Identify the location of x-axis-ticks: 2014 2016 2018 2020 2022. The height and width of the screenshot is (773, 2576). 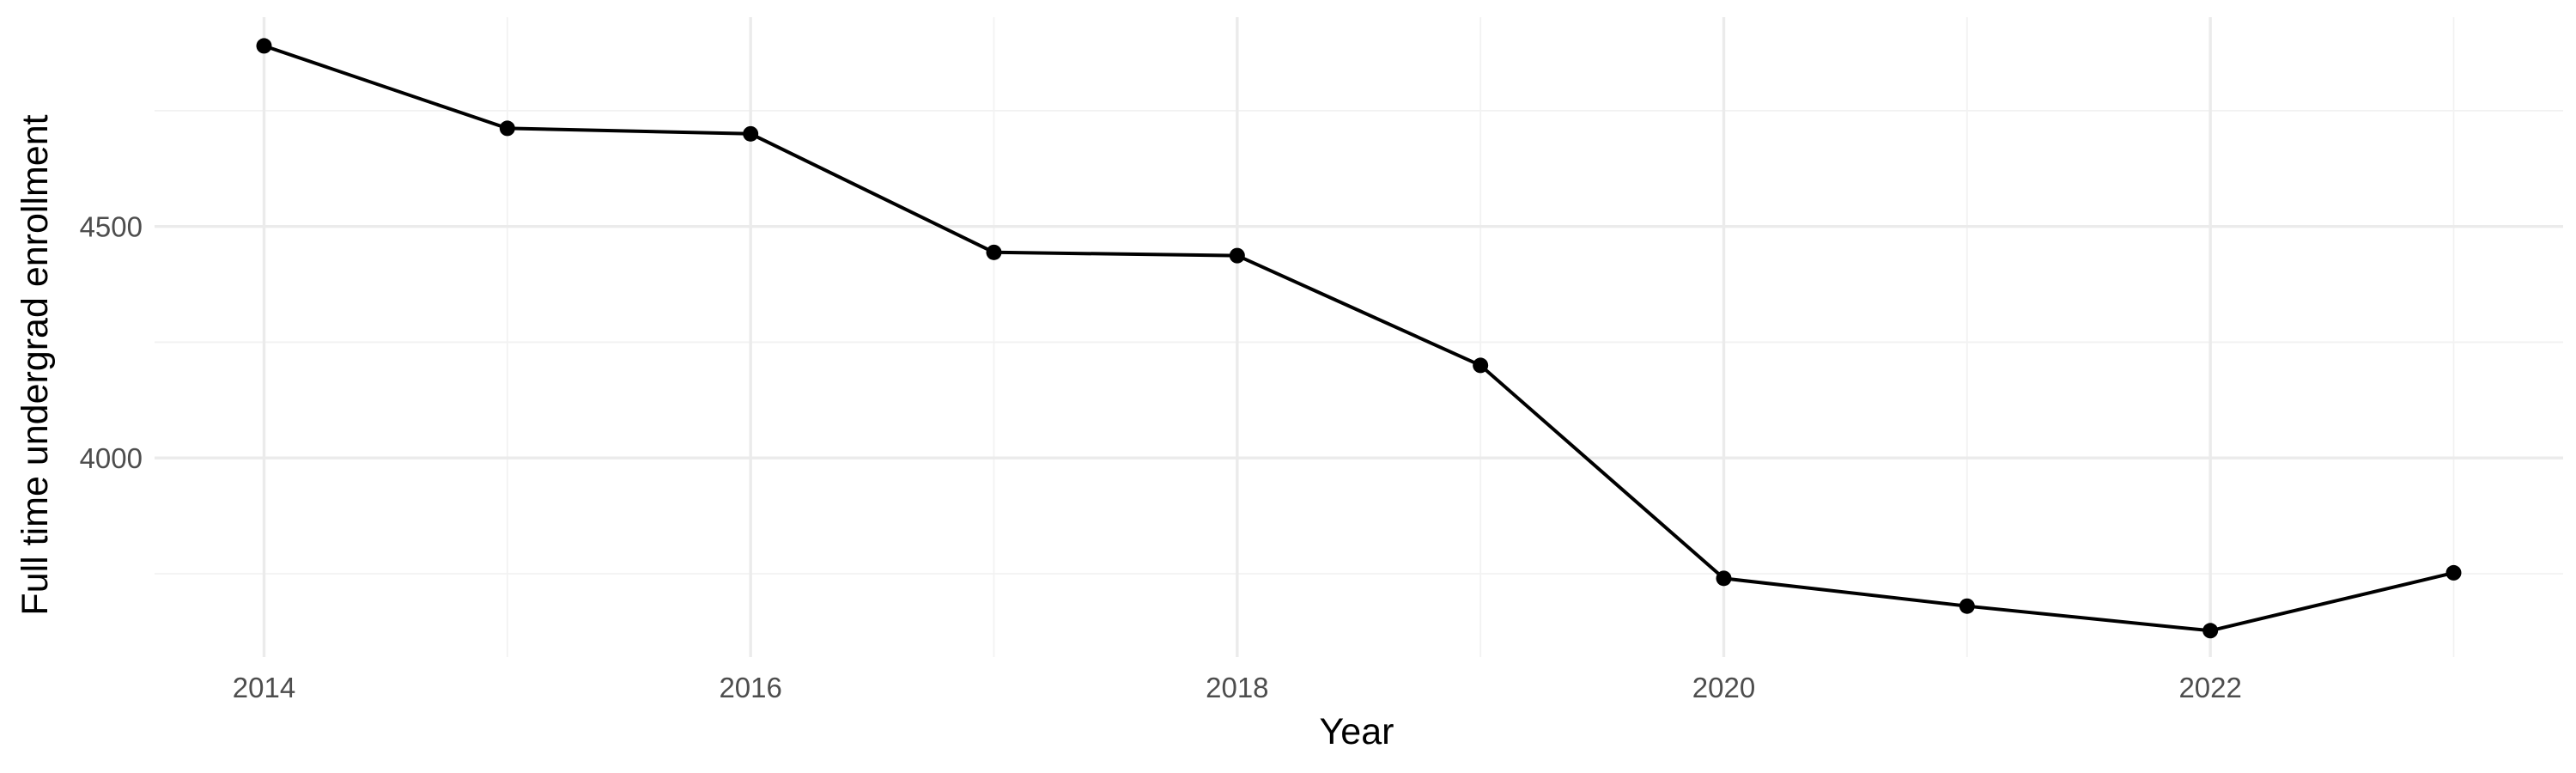
(1237, 687).